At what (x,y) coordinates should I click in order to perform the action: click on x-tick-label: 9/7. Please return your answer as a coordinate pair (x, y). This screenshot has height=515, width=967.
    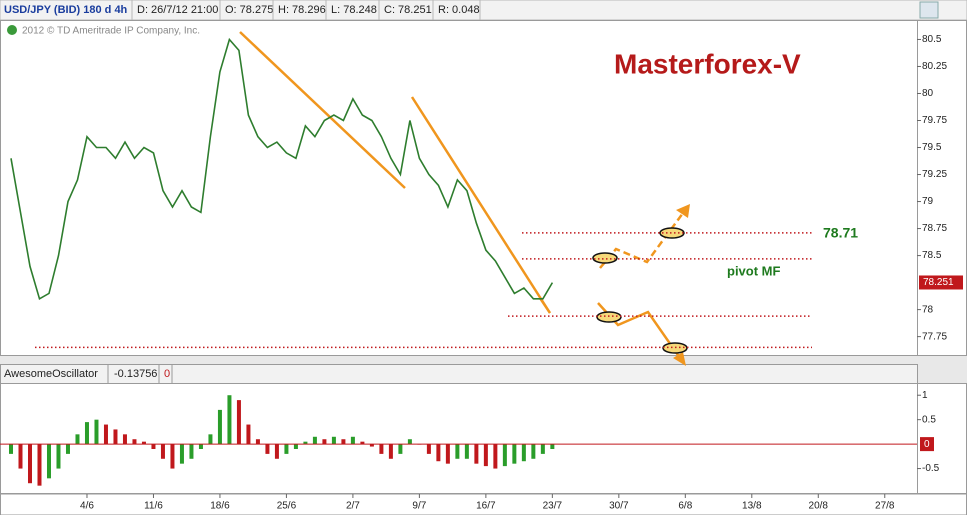
    Looking at the image, I should click on (419, 506).